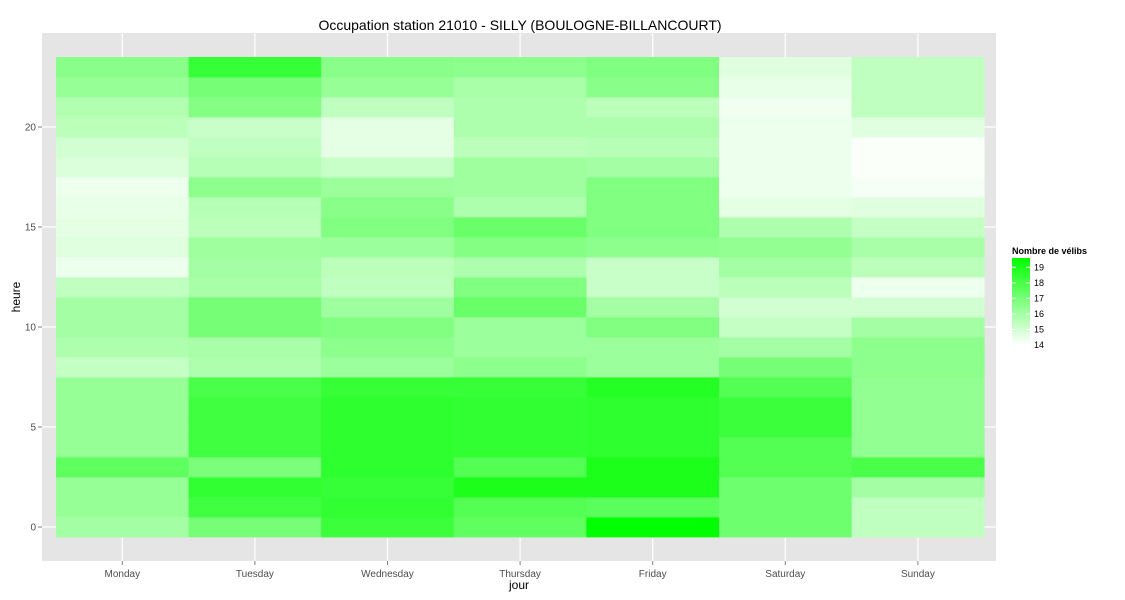 Image resolution: width=1125 pixels, height=600 pixels. I want to click on x-tick-label: Friday, so click(653, 574).